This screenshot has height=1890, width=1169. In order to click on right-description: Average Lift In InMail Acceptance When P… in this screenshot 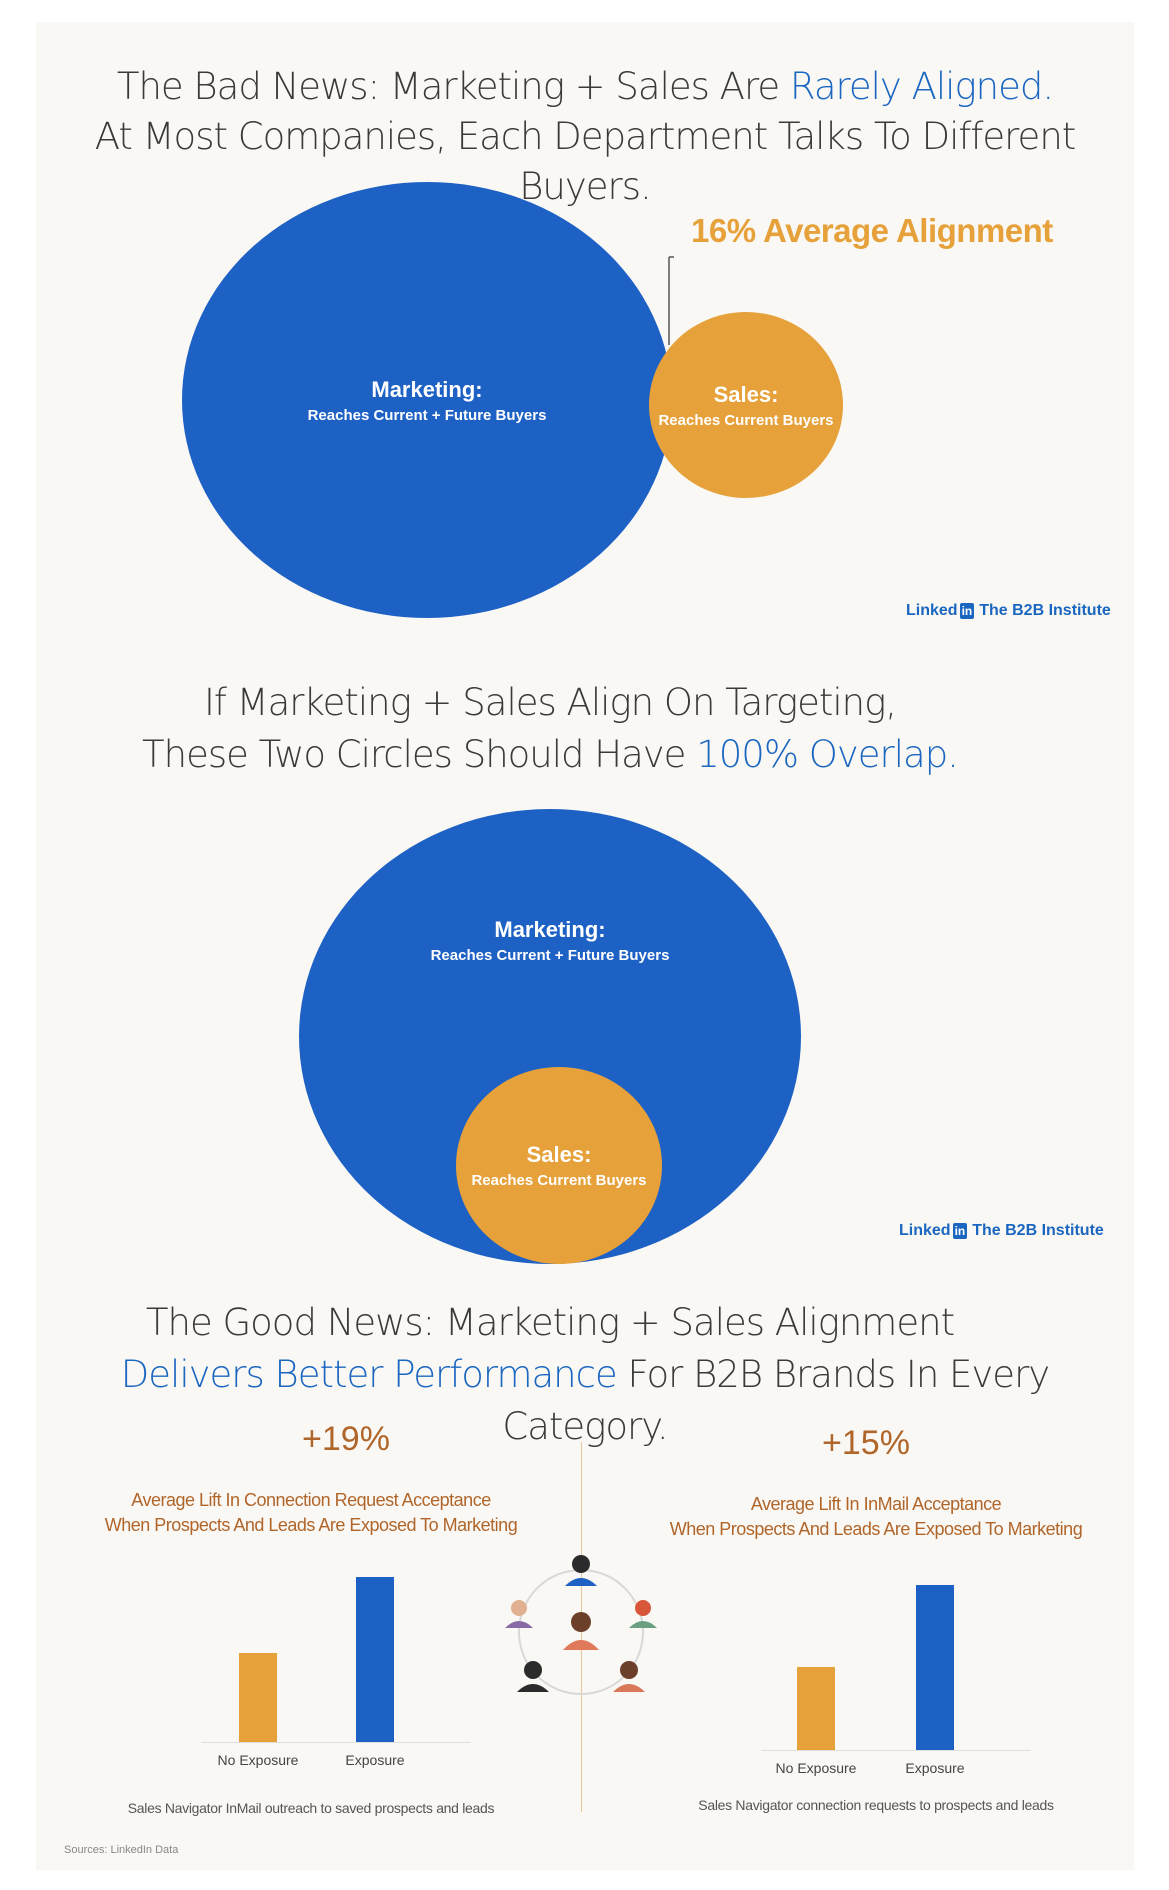, I will do `click(876, 1516)`.